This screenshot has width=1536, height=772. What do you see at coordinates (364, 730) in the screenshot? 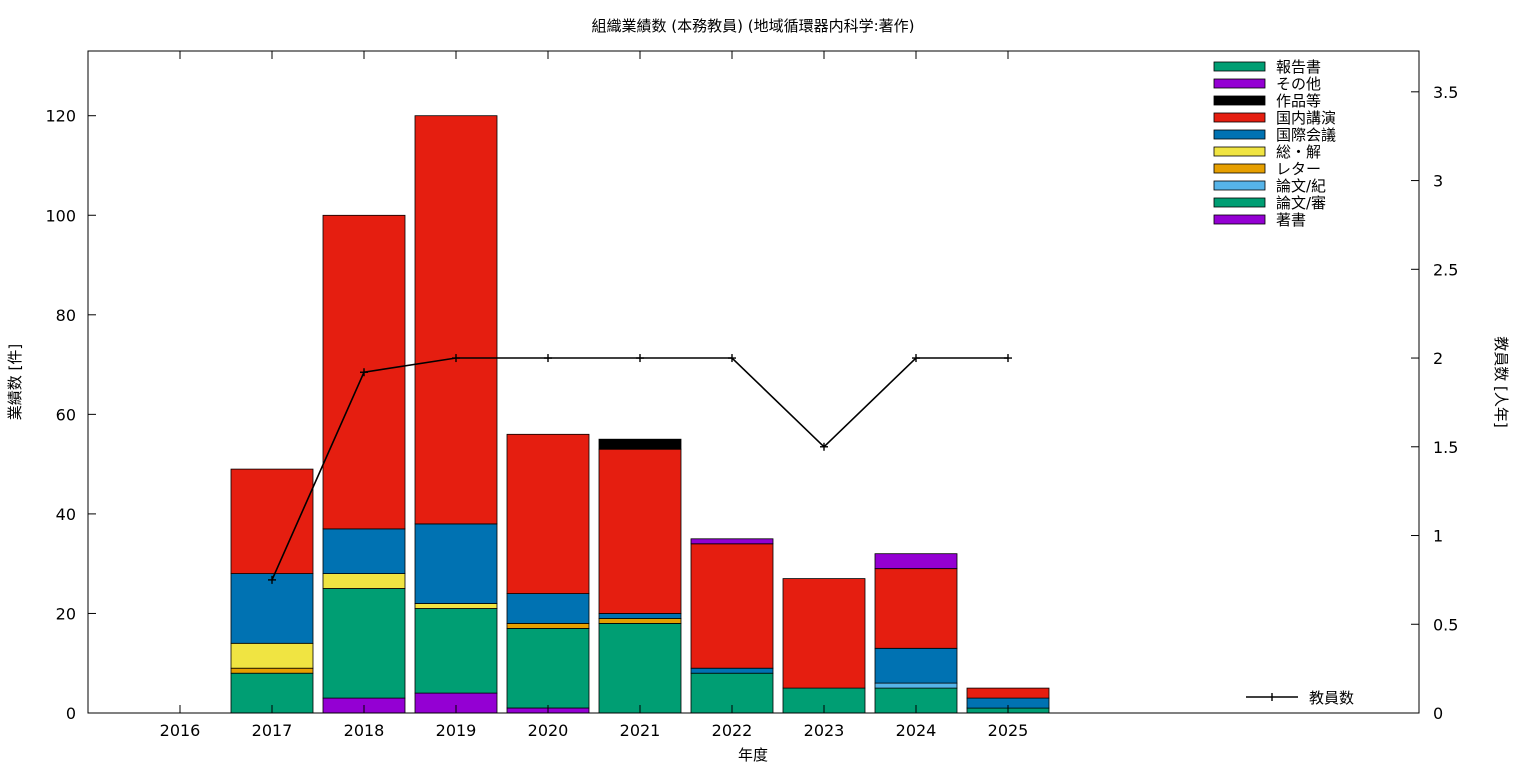
I see `x-tick-label: 2018` at bounding box center [364, 730].